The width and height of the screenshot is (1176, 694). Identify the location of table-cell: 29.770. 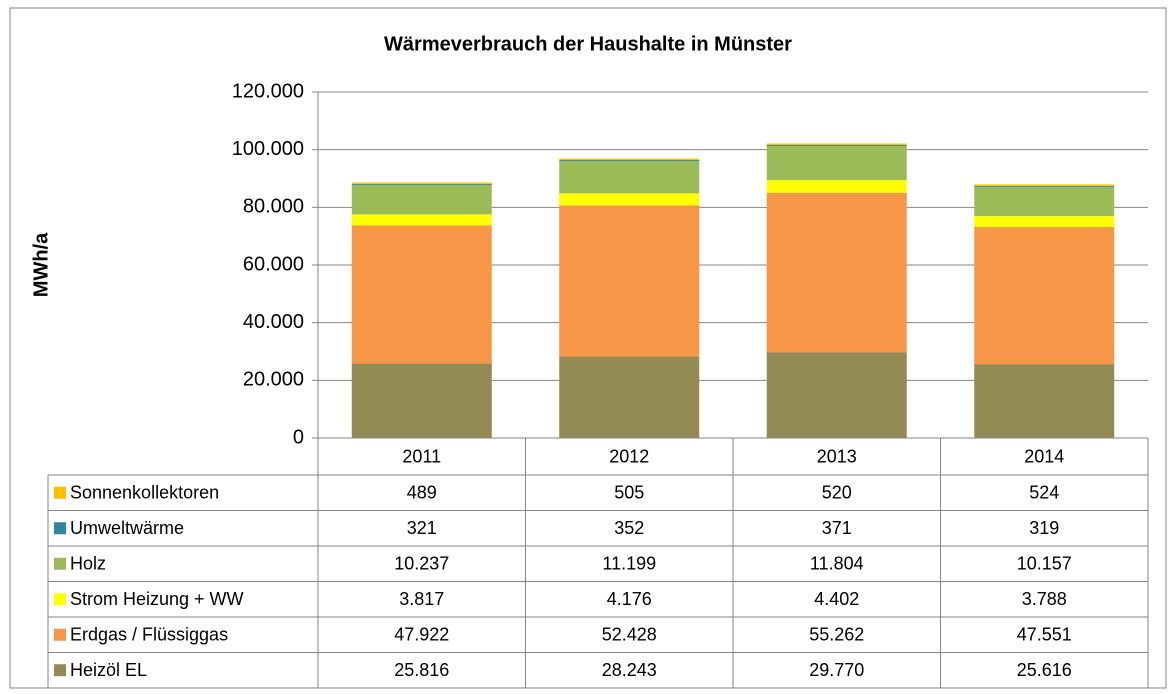
(836, 670).